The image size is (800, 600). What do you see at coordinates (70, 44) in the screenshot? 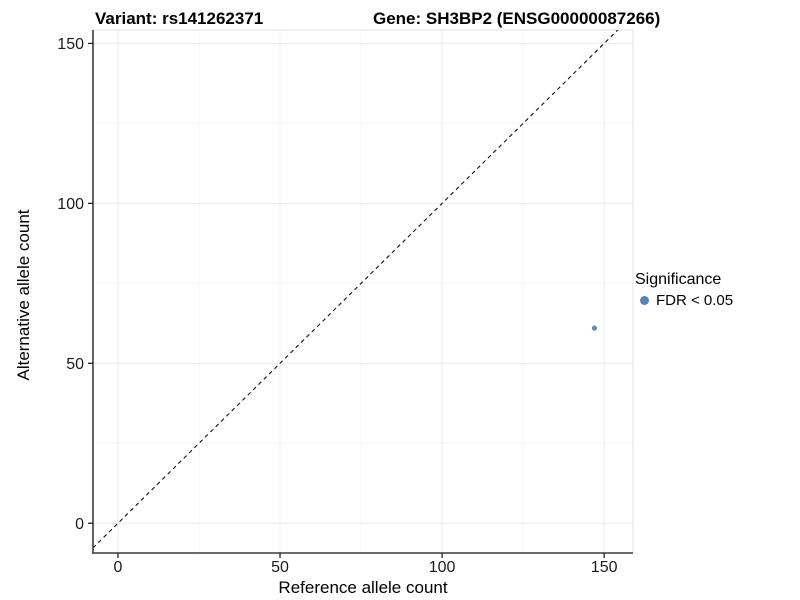
I see `y-tick-label: 150` at bounding box center [70, 44].